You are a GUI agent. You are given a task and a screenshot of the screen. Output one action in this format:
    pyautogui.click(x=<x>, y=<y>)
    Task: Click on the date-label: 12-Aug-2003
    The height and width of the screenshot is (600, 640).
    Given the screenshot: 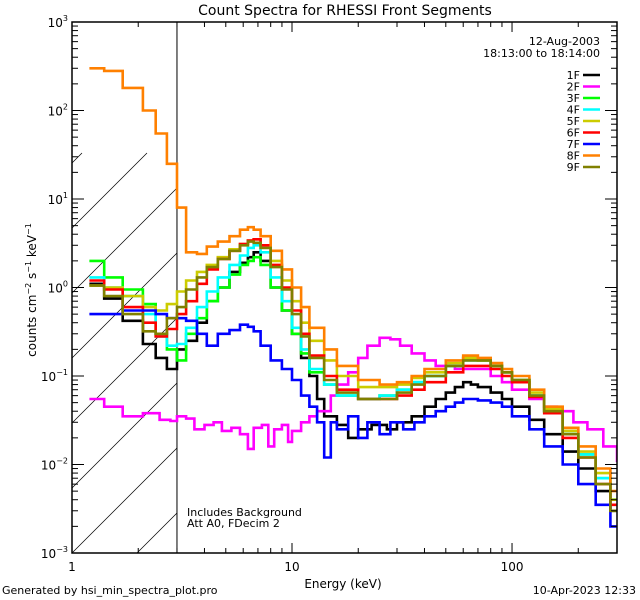 What is the action you would take?
    pyautogui.click(x=564, y=41)
    